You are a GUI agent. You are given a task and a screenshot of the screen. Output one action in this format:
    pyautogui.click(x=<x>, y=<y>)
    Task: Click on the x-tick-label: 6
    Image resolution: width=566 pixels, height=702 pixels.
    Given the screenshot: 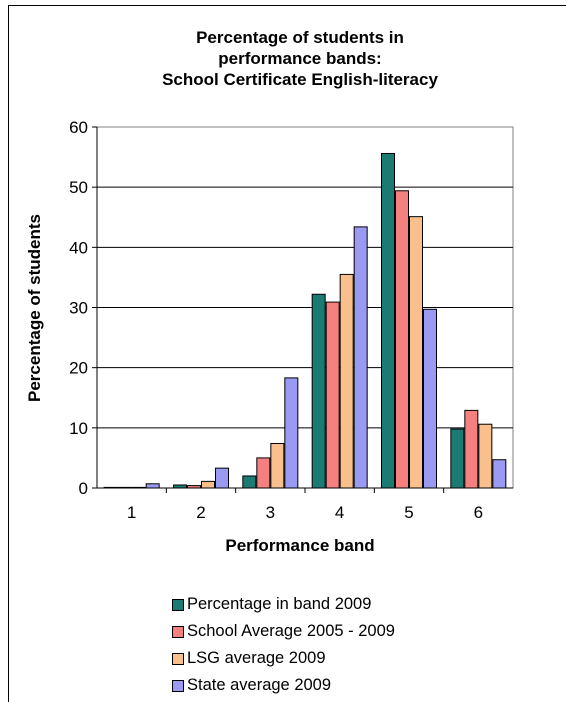 What is the action you would take?
    pyautogui.click(x=478, y=512)
    